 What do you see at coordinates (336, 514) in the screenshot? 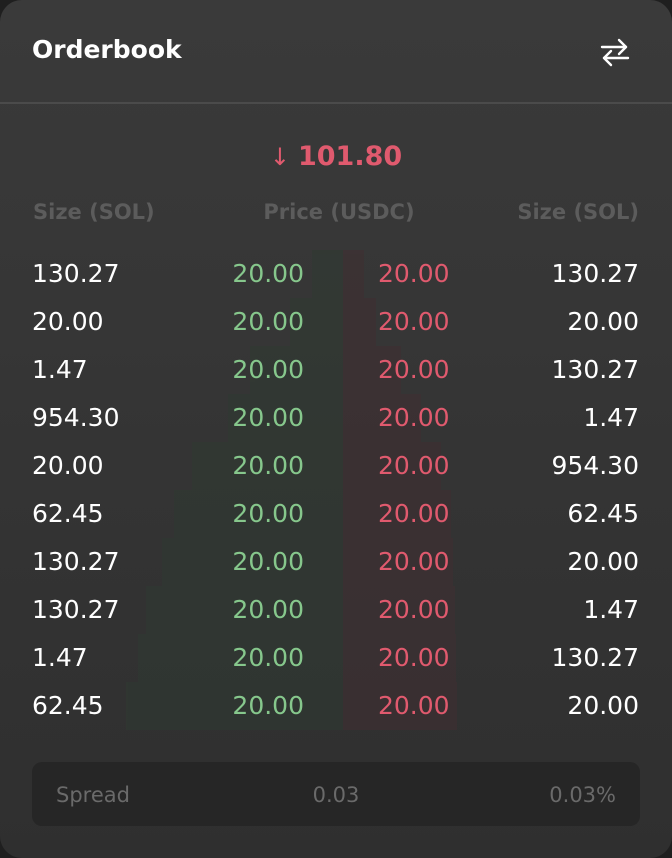
I see `orderbook-row: 62.45 20.00 20.00 62.45` at bounding box center [336, 514].